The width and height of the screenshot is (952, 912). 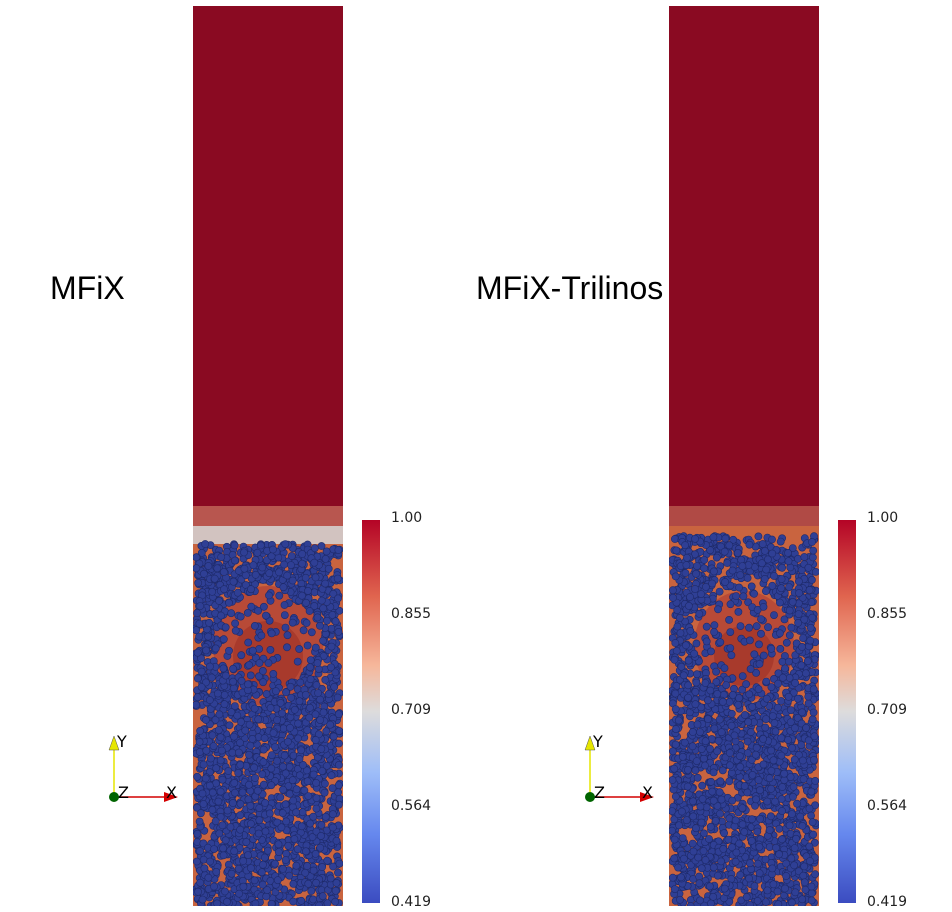 What do you see at coordinates (87, 288) in the screenshot?
I see `panel-title: MFiX` at bounding box center [87, 288].